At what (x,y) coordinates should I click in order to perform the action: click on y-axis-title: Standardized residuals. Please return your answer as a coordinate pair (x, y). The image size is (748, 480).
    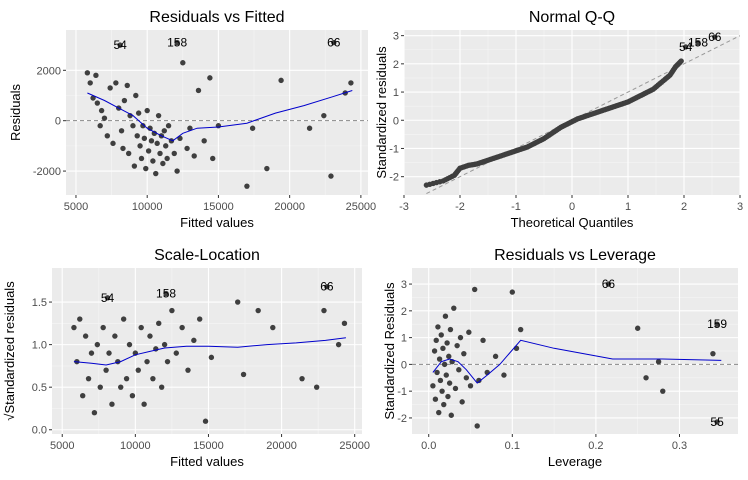
    Looking at the image, I should click on (381, 112).